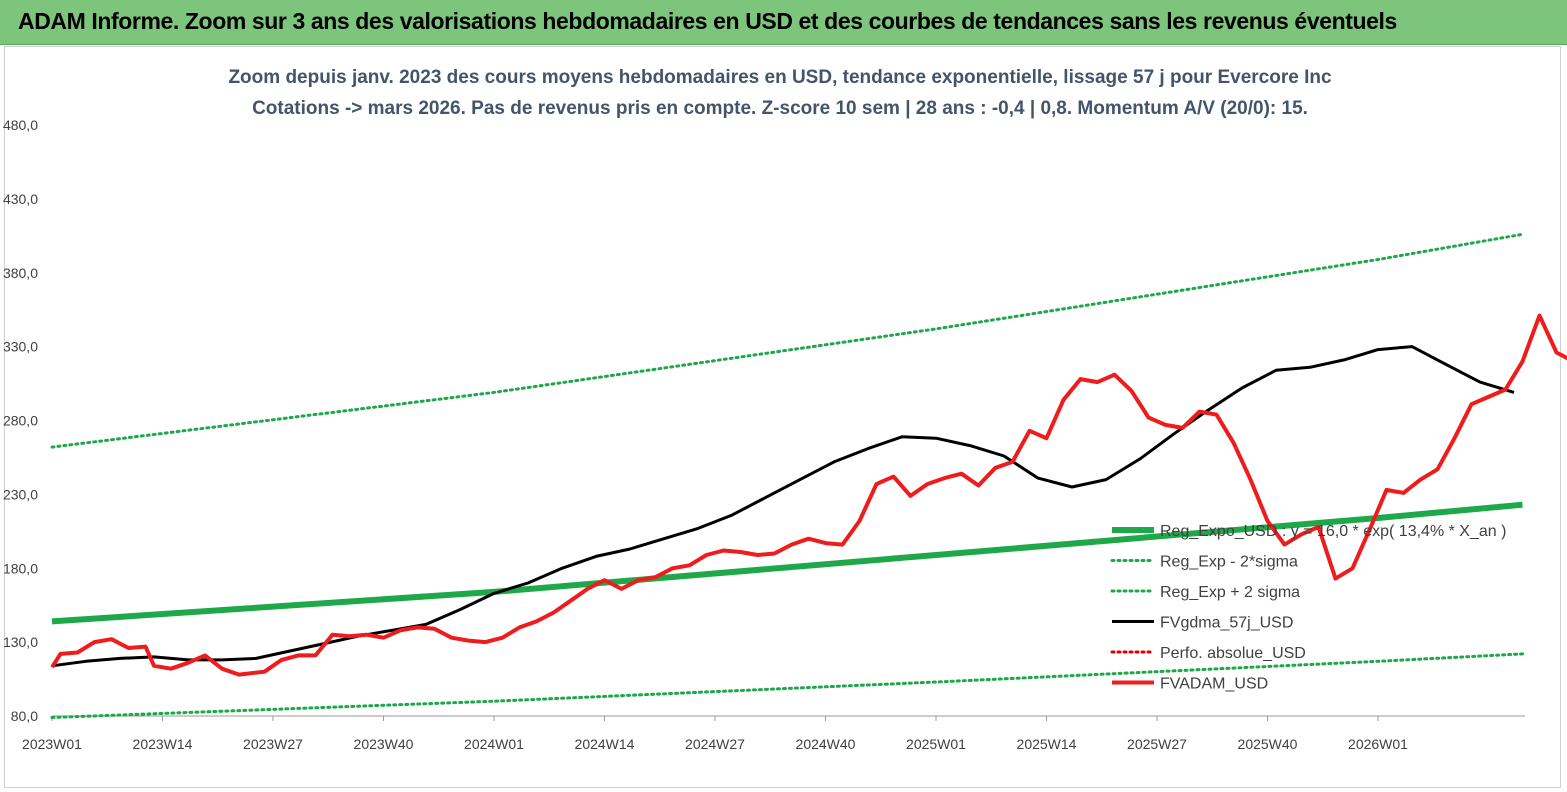  Describe the element at coordinates (1226, 623) in the screenshot. I see `legend-label: FVgdma_57j_USD` at that location.